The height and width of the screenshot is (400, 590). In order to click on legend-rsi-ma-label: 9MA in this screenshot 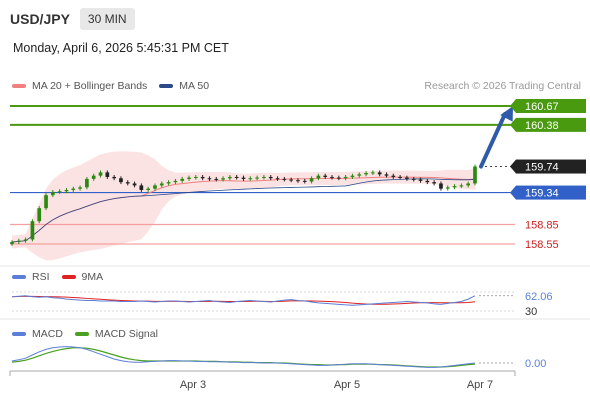, I will do `click(92, 277)`.